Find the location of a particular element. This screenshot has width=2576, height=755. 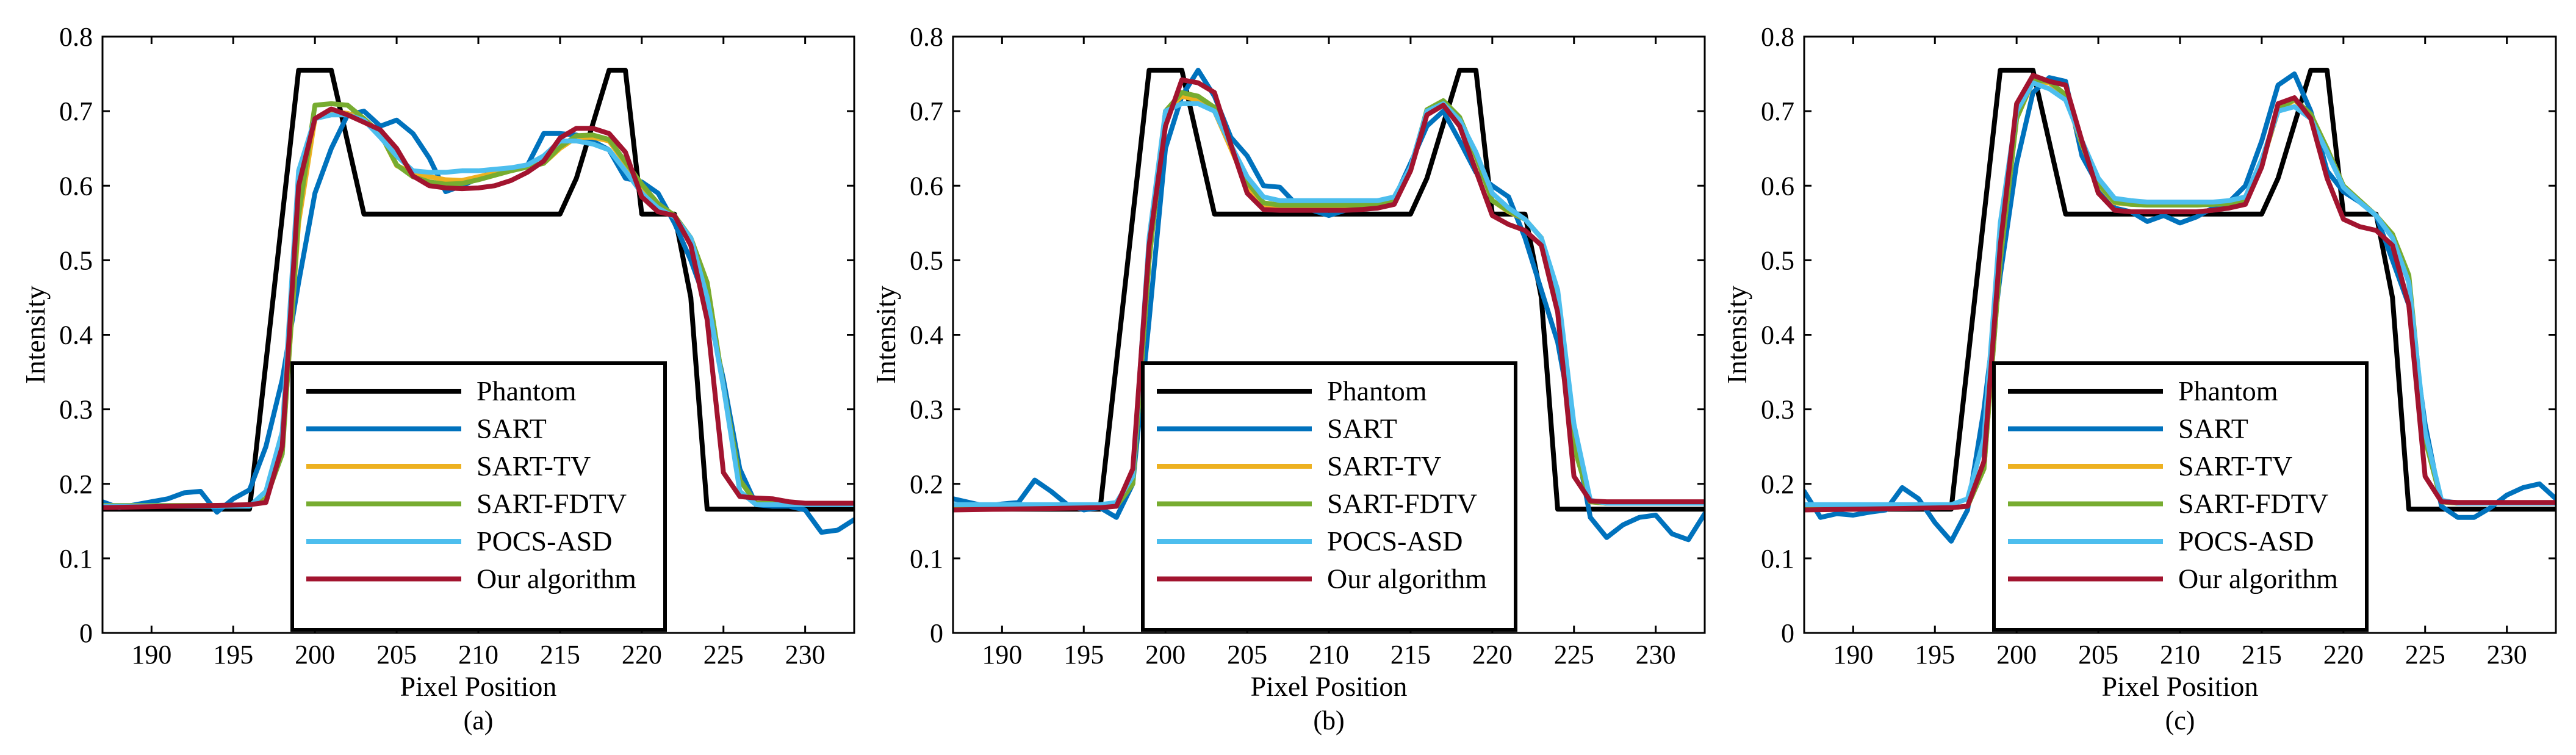

panel-label: (b) is located at coordinates (1328, 720).